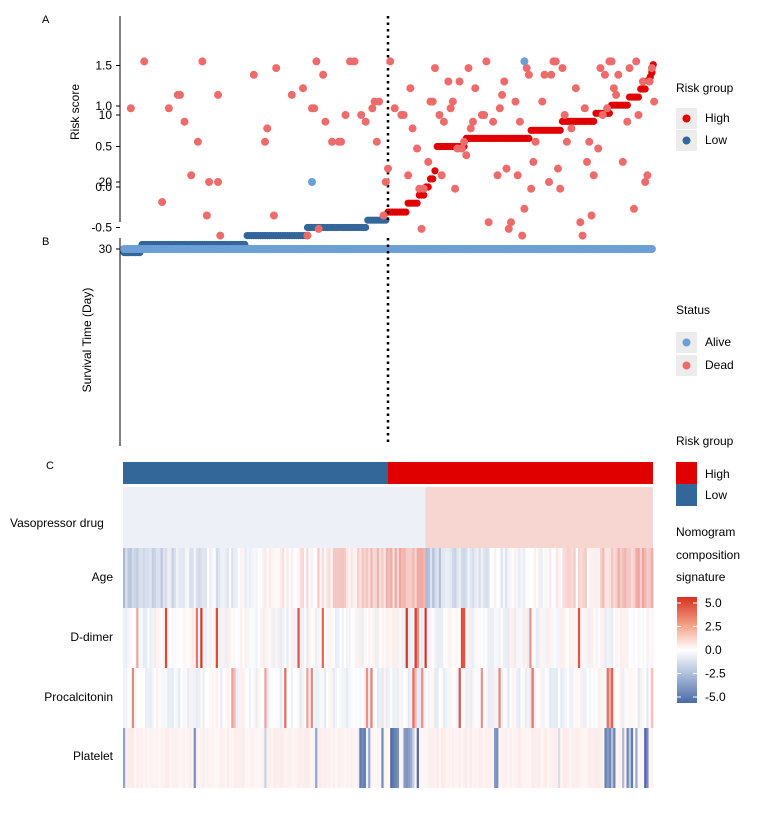  What do you see at coordinates (524, 61) in the screenshot?
I see `survival-point-alive` at bounding box center [524, 61].